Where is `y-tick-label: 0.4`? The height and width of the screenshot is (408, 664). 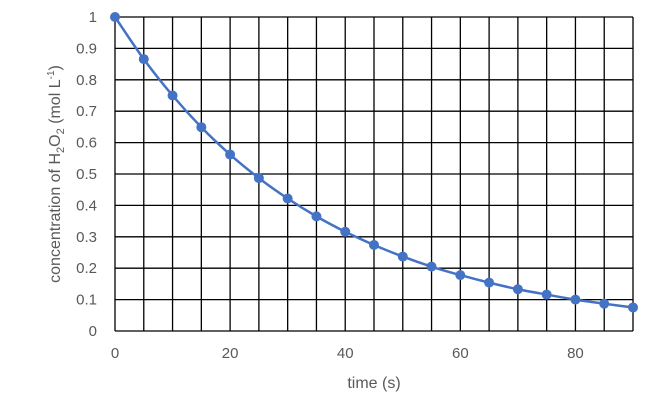
y-tick-label: 0.4 is located at coordinates (86, 205).